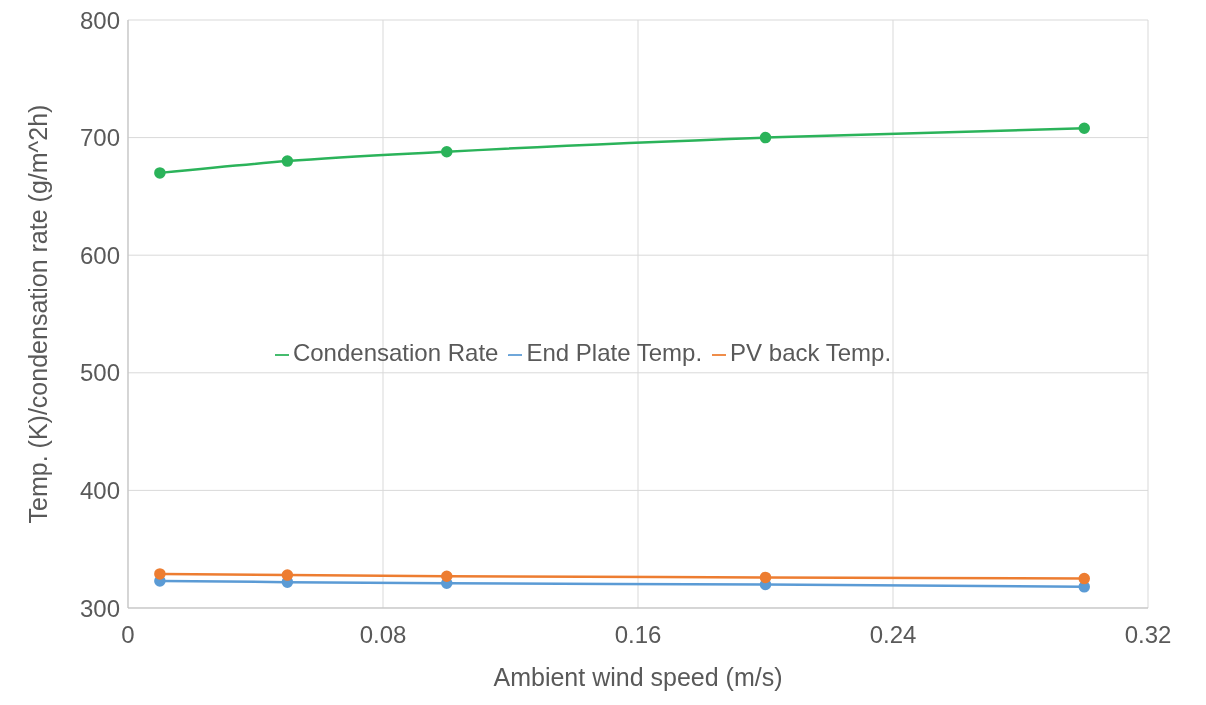 The height and width of the screenshot is (705, 1206). What do you see at coordinates (99, 255) in the screenshot?
I see `y-tick-label: 600` at bounding box center [99, 255].